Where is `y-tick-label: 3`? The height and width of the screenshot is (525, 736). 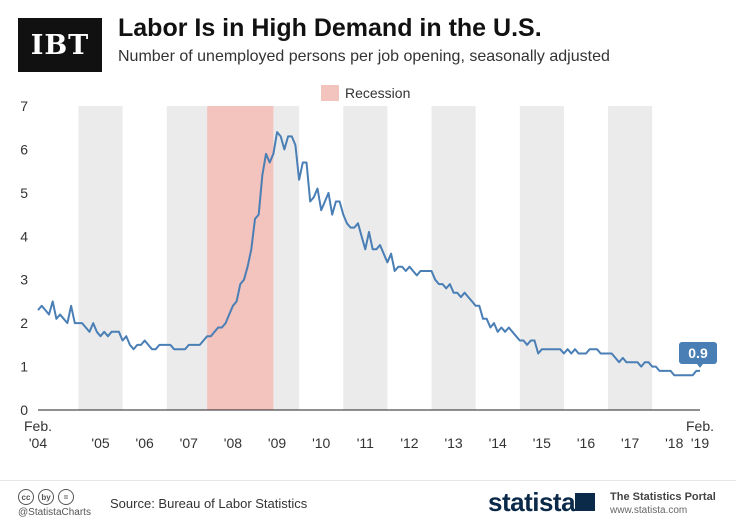 y-tick-label: 3 is located at coordinates (24, 280).